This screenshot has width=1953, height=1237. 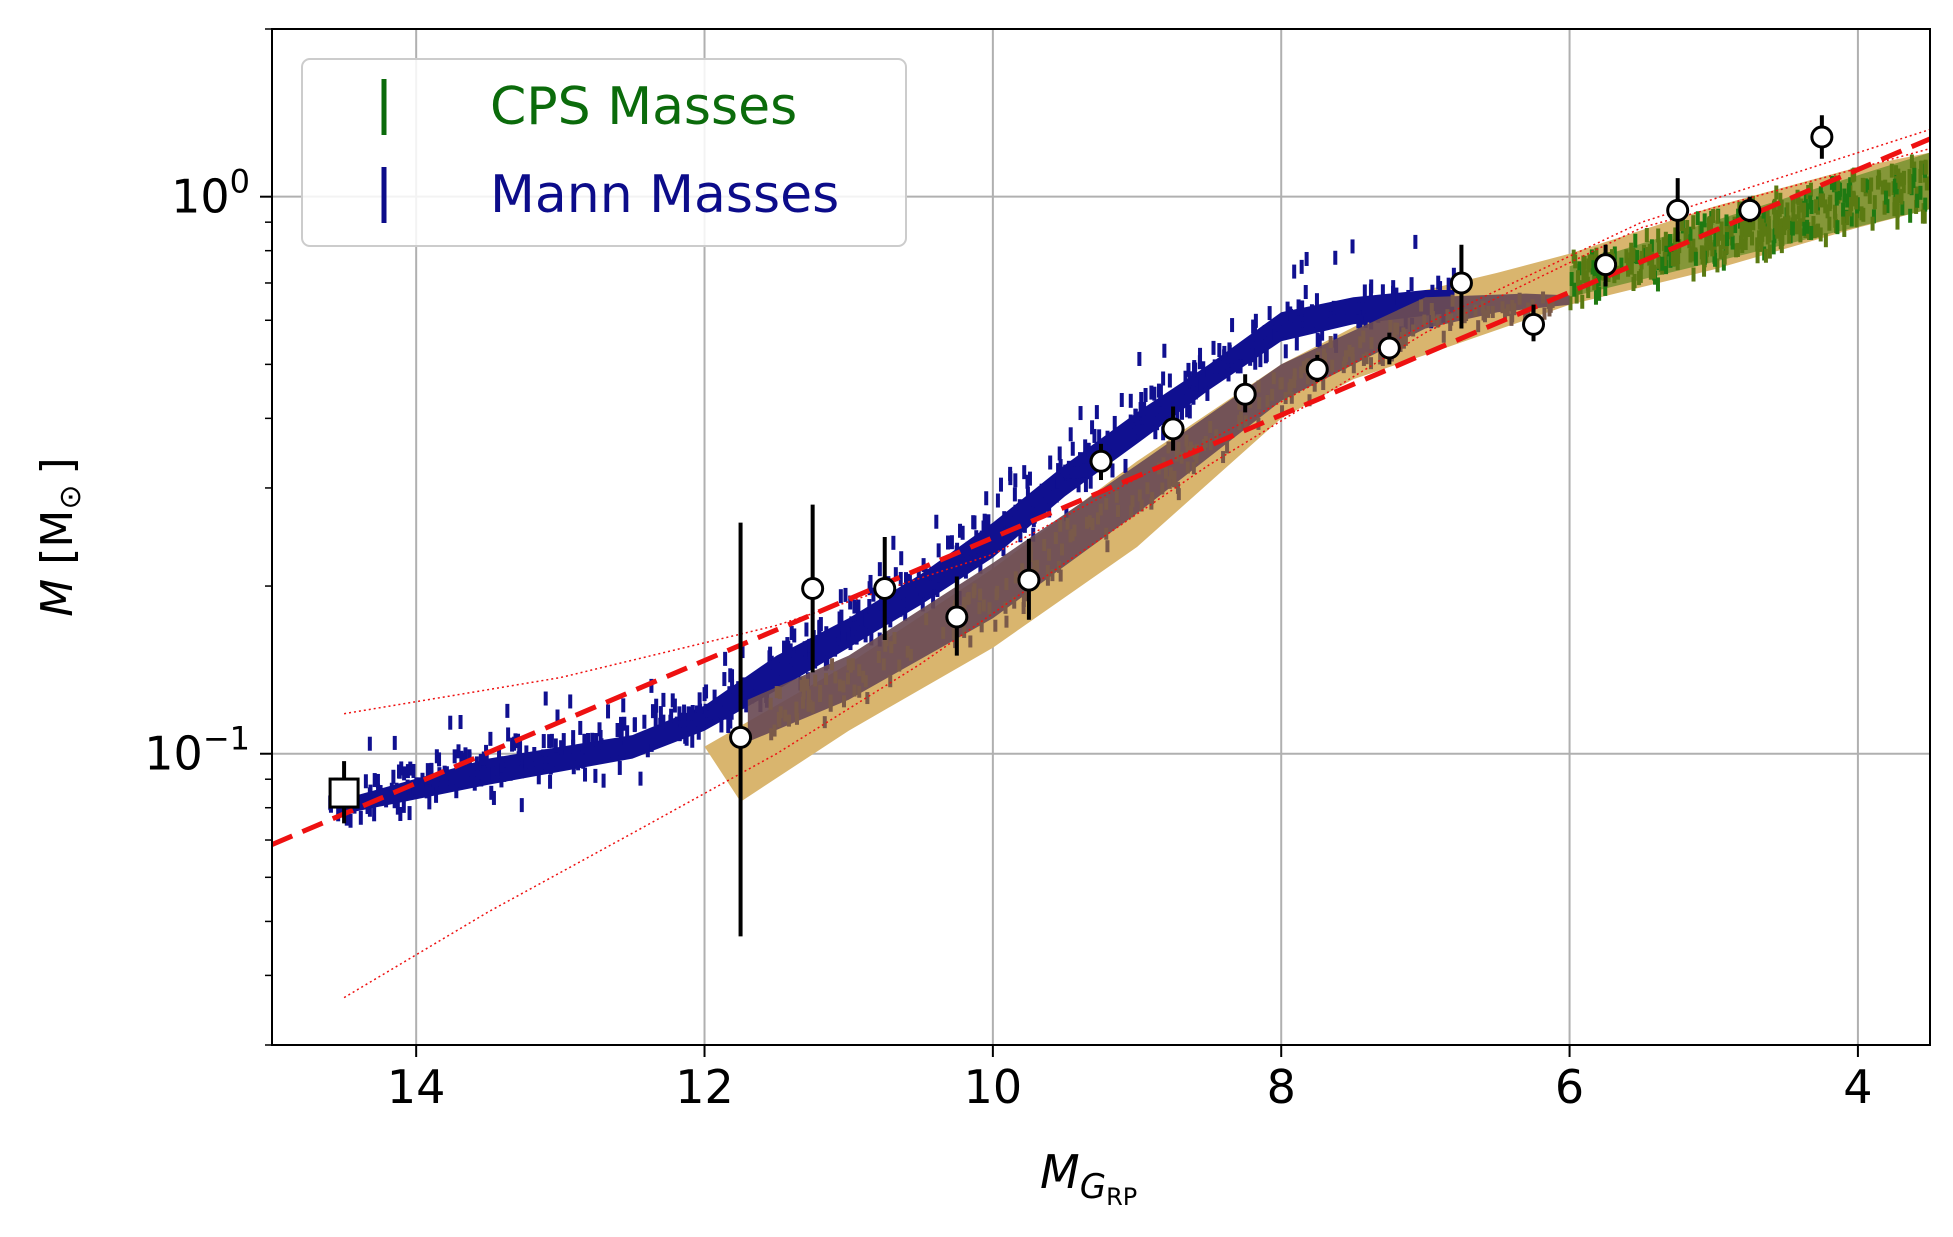 I want to click on x-tick-label: 6, so click(x=1569, y=1087).